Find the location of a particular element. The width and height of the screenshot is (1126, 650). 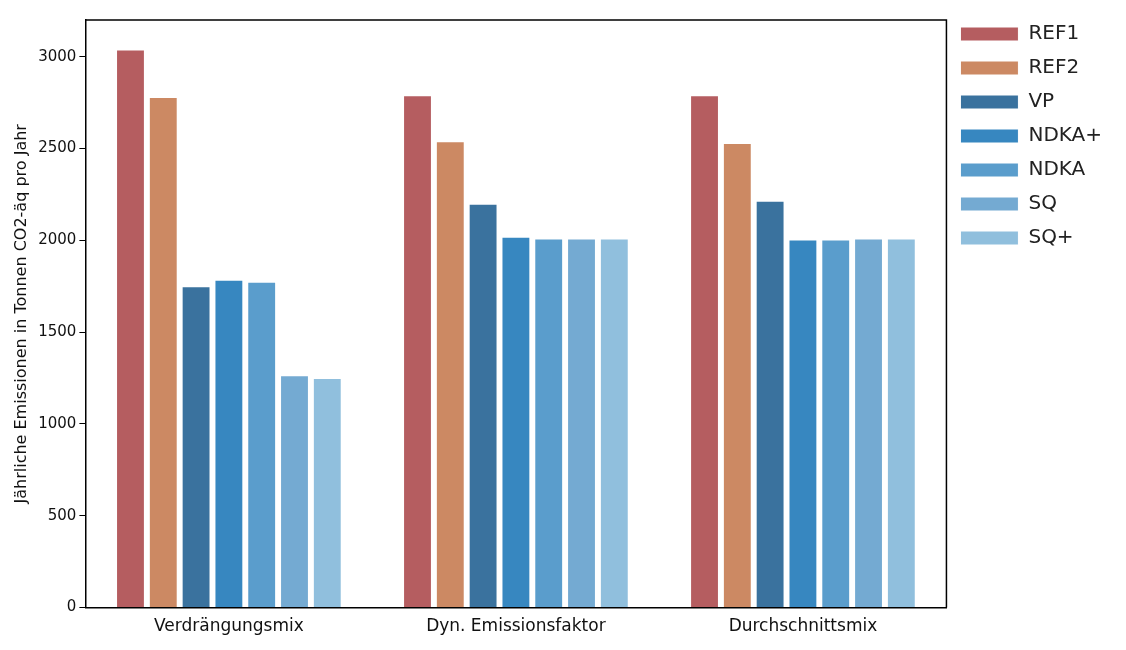

legend-label: NDKA is located at coordinates (1057, 168).